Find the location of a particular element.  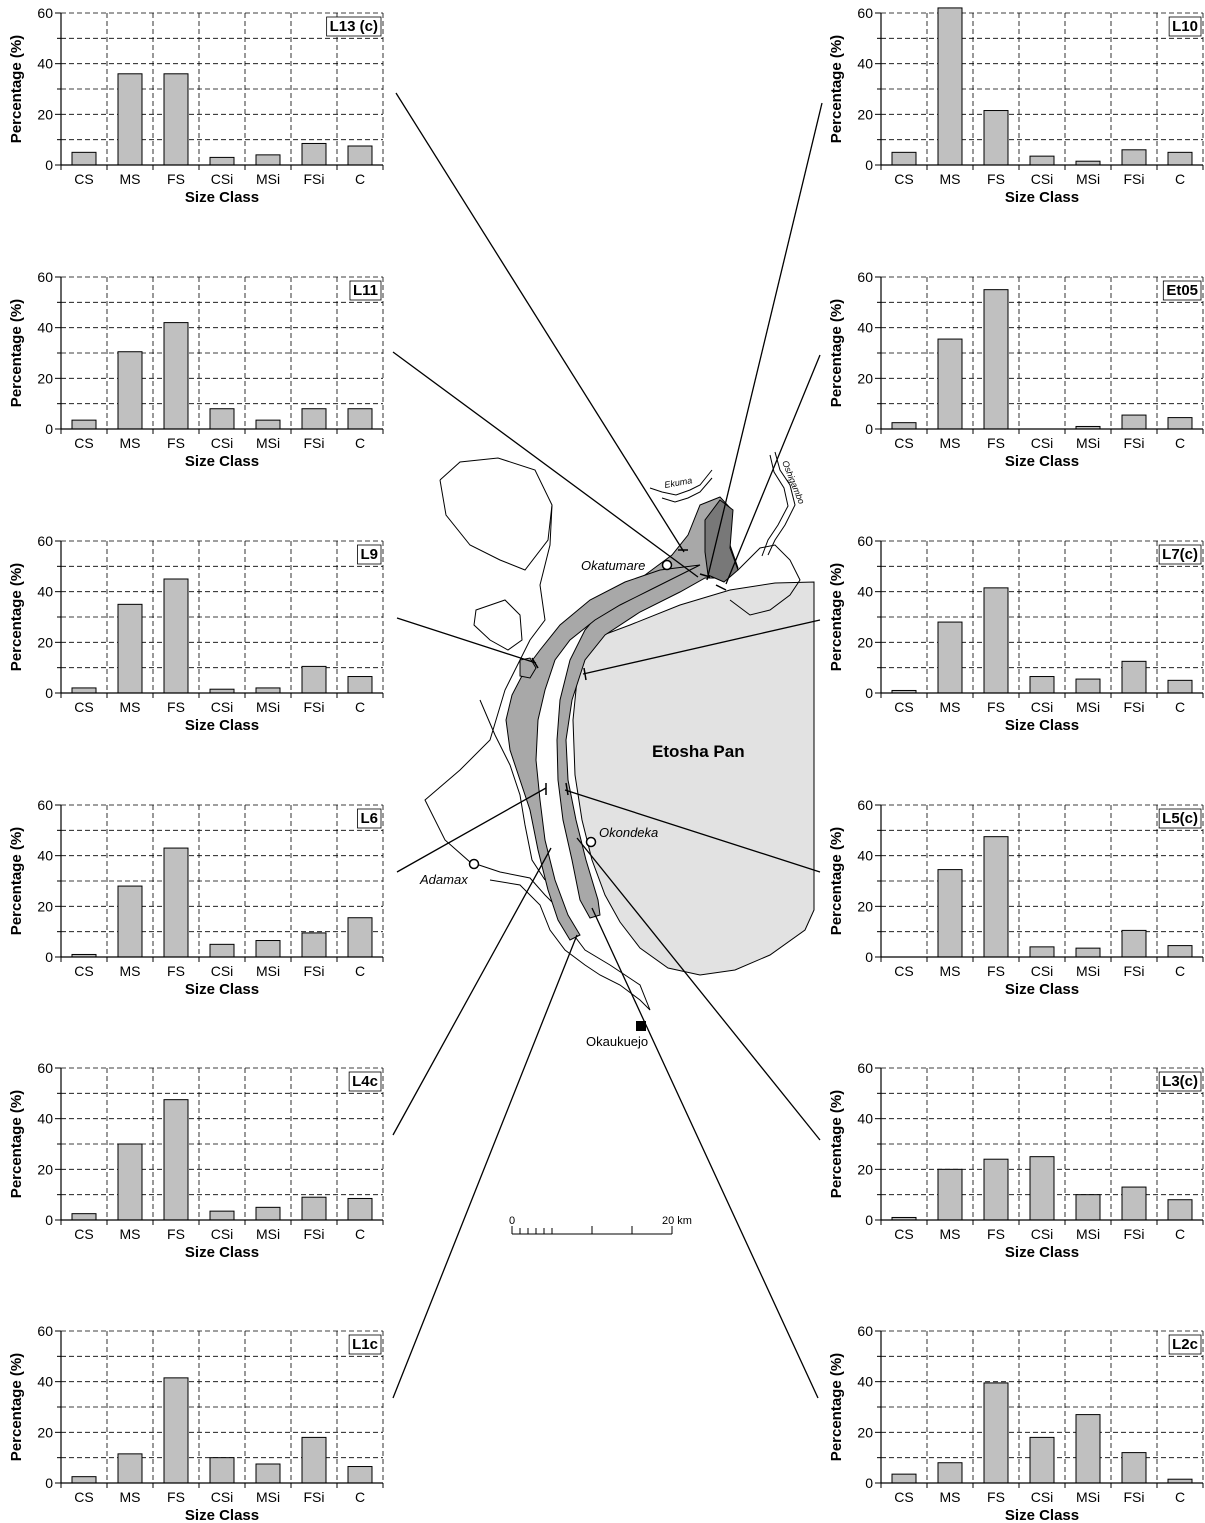

ekuma-label: Ekuma is located at coordinates (678, 482).